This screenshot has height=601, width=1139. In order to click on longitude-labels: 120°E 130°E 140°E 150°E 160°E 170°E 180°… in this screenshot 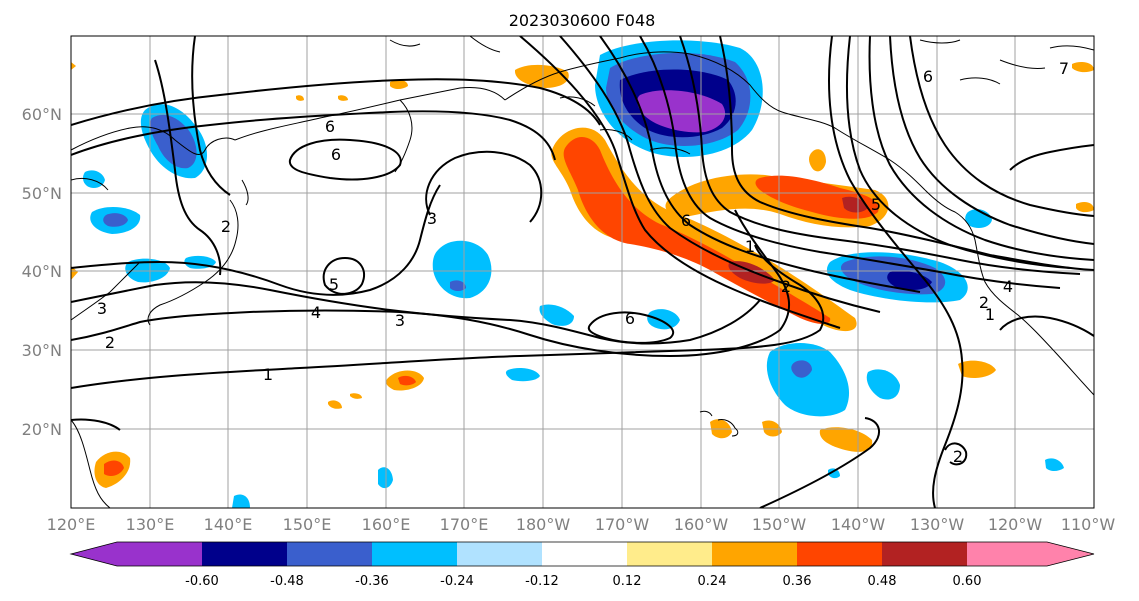, I will do `click(581, 524)`.